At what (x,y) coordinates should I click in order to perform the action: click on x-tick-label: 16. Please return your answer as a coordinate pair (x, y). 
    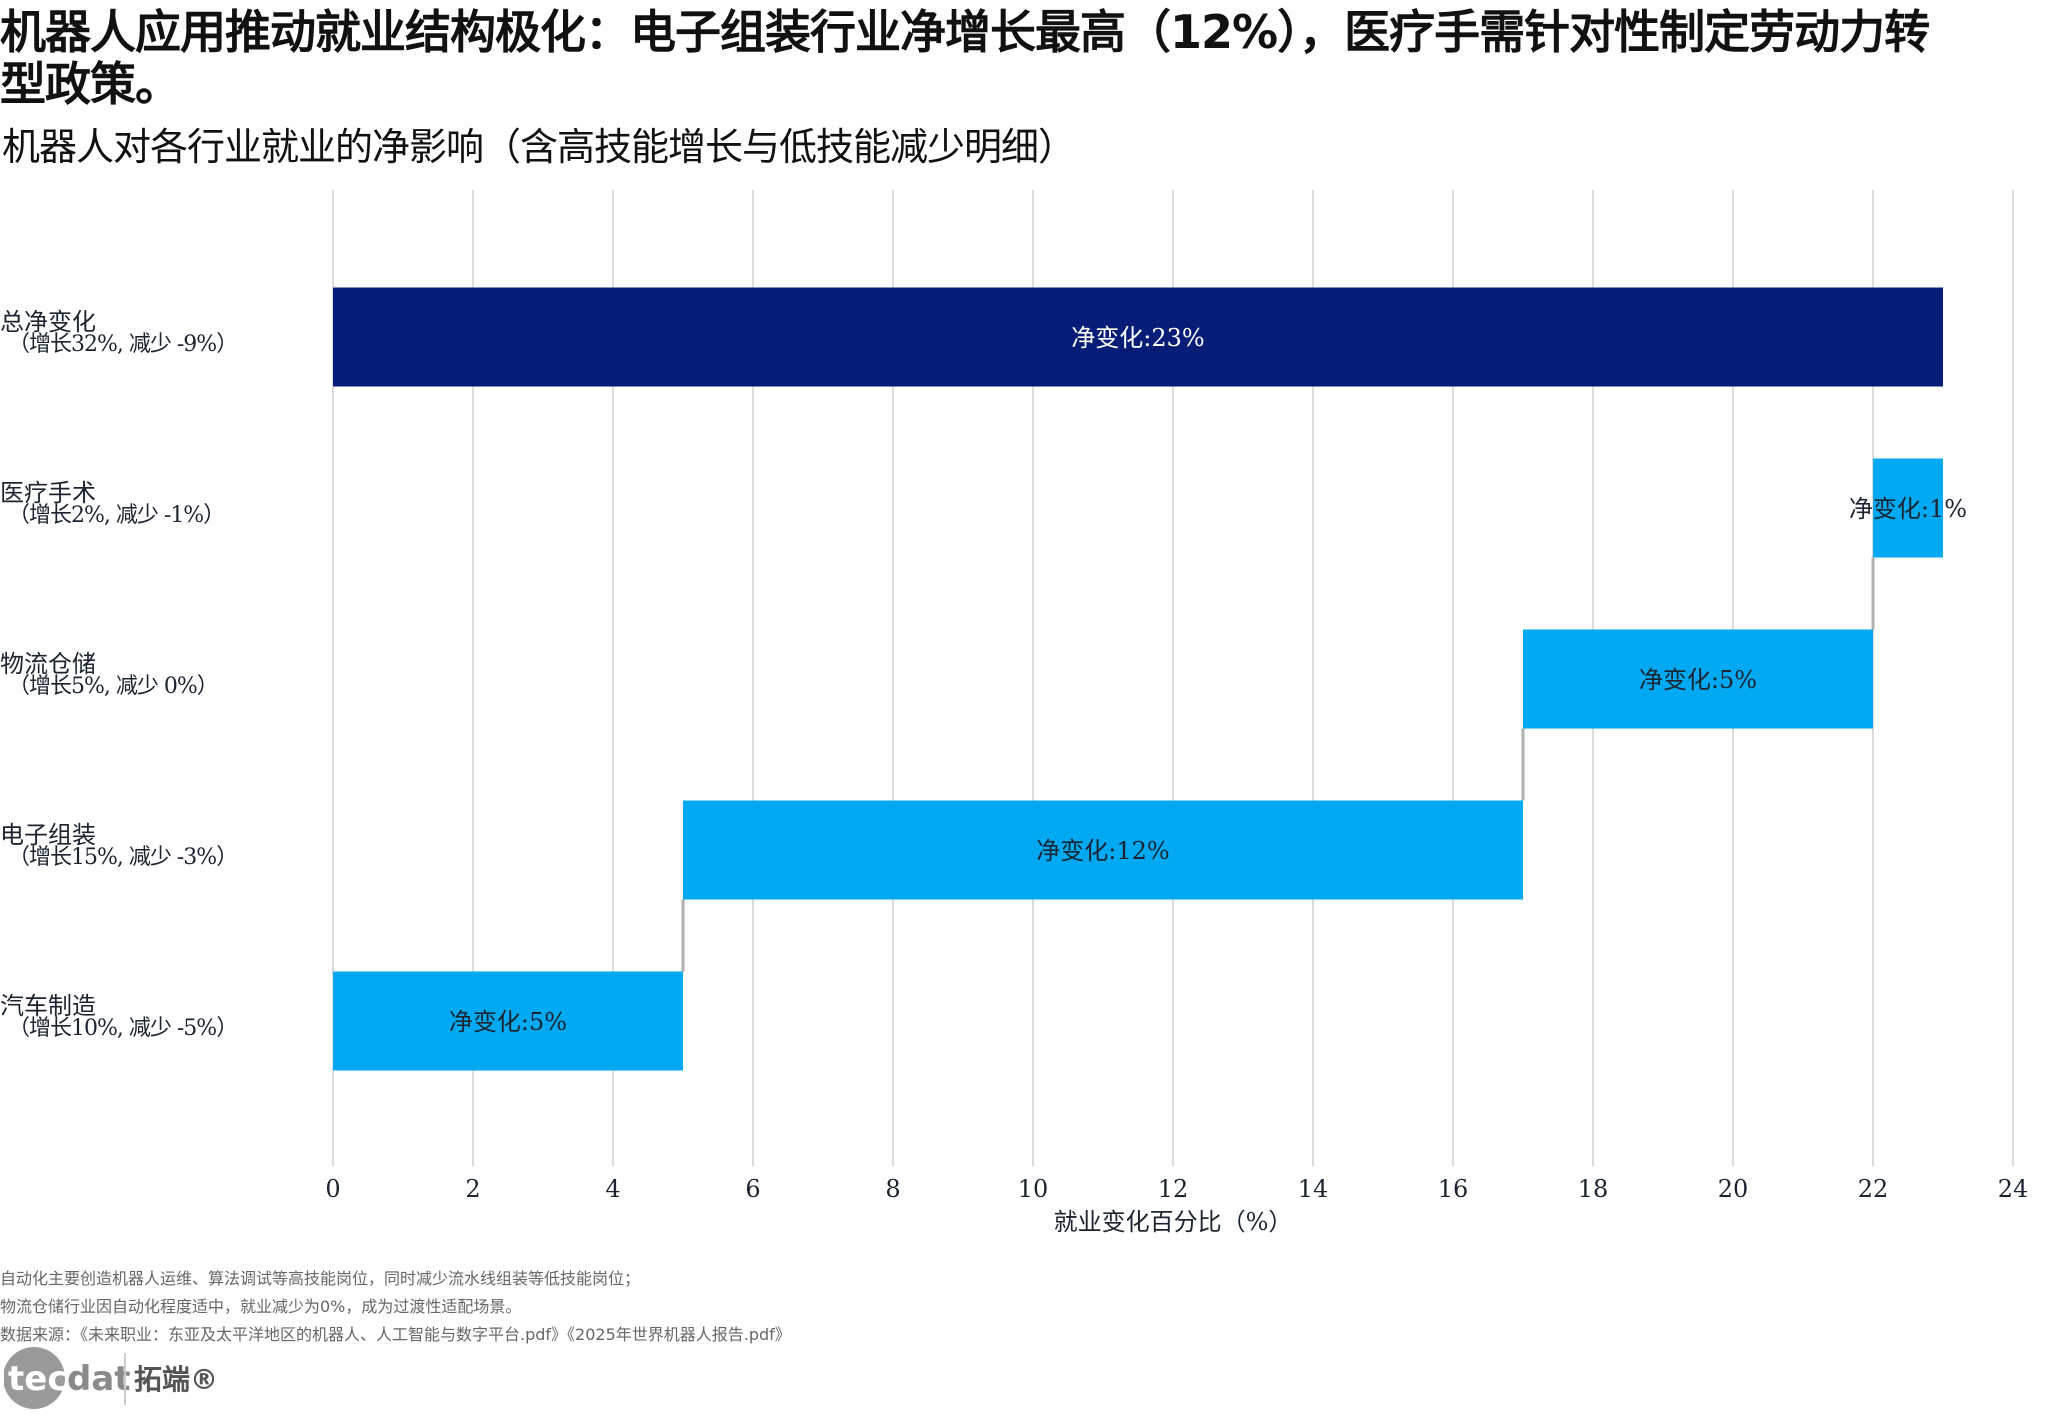
    Looking at the image, I should click on (1453, 1189).